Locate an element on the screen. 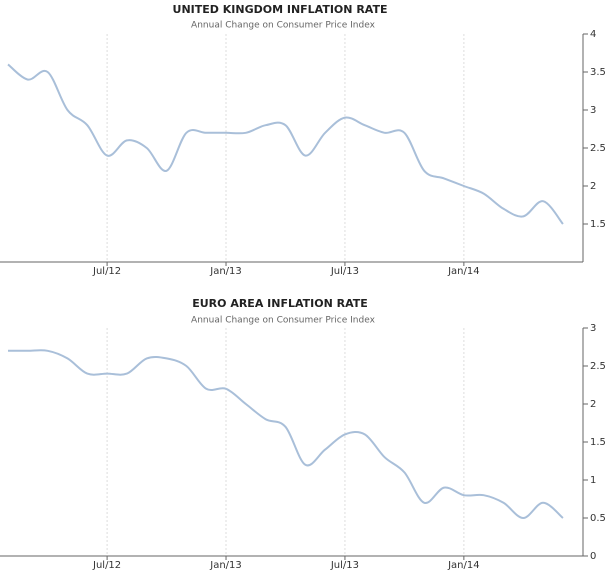  y-tick-label: 4 is located at coordinates (593, 34).